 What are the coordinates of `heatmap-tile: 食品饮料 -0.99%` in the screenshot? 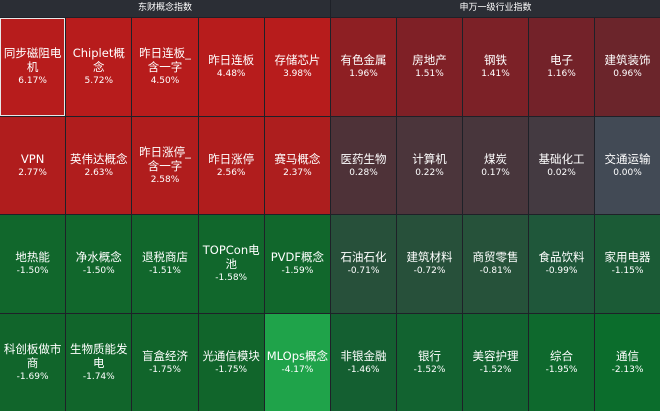 It's located at (561, 264).